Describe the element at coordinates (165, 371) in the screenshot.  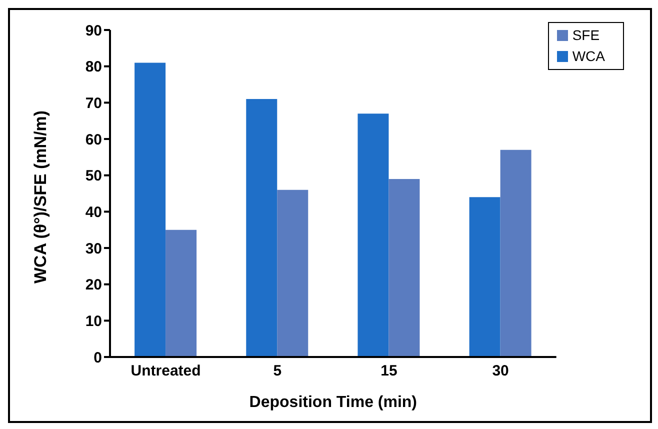
I see `x-tick-label: Untreated` at that location.